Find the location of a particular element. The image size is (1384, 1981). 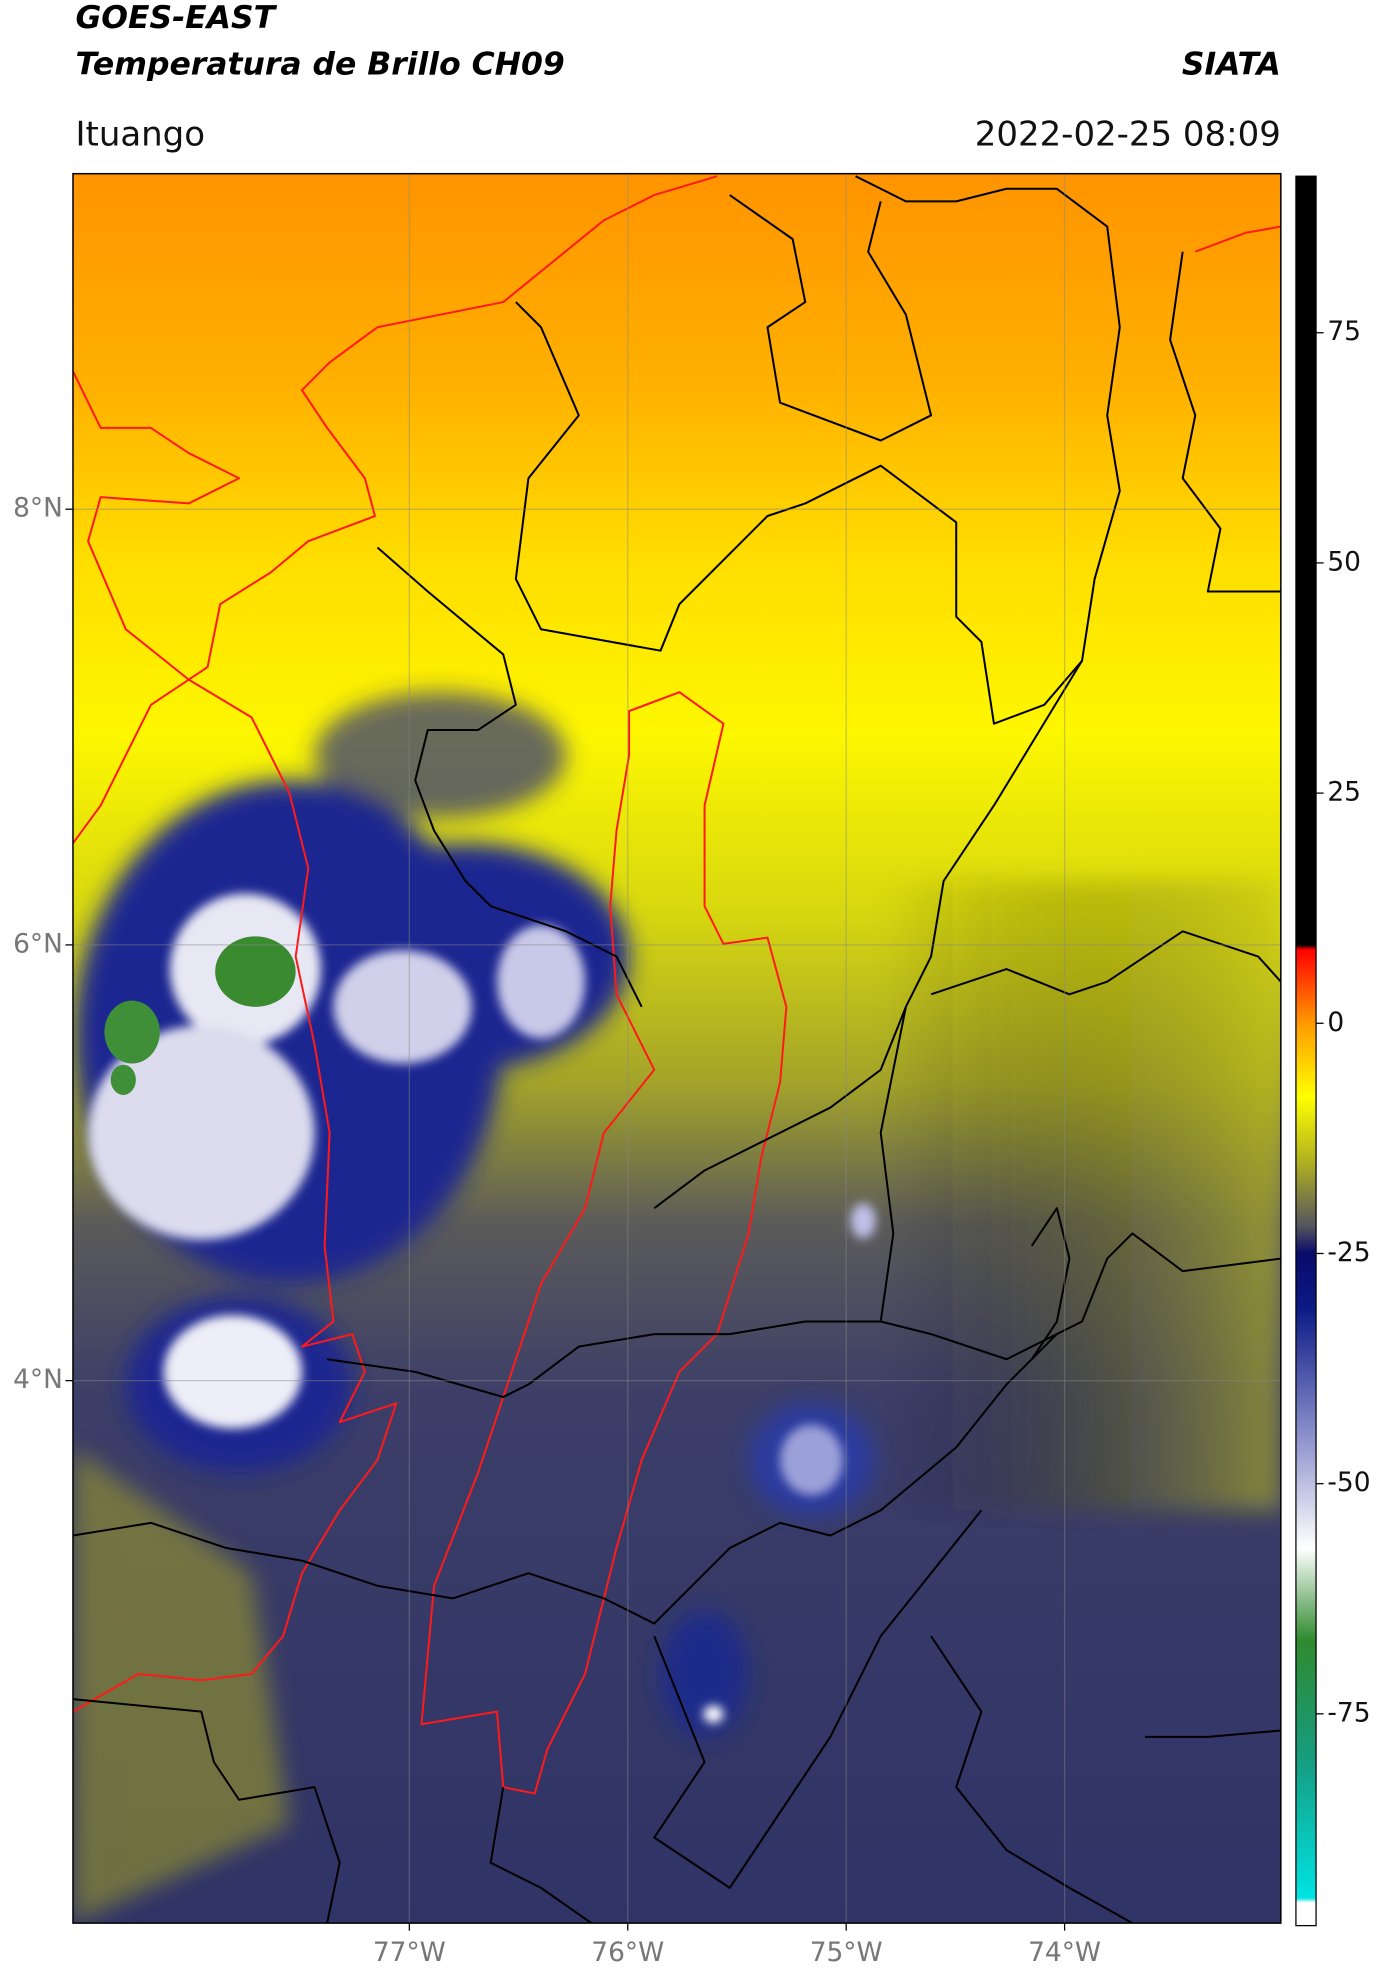

colorbar-tick-label: 75 is located at coordinates (1344, 331).